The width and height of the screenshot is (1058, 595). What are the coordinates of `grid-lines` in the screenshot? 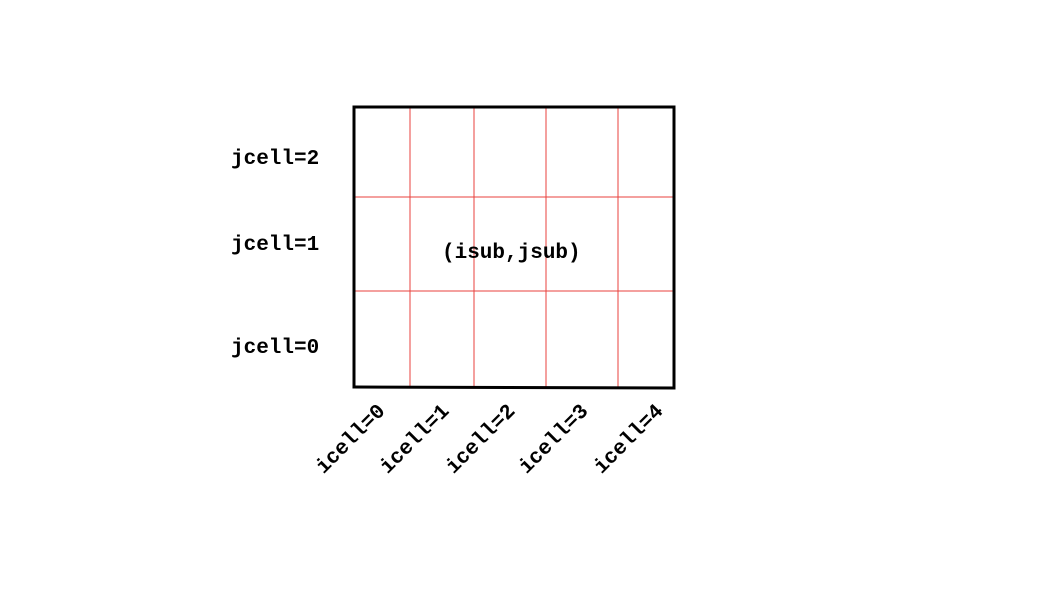 It's located at (514, 248).